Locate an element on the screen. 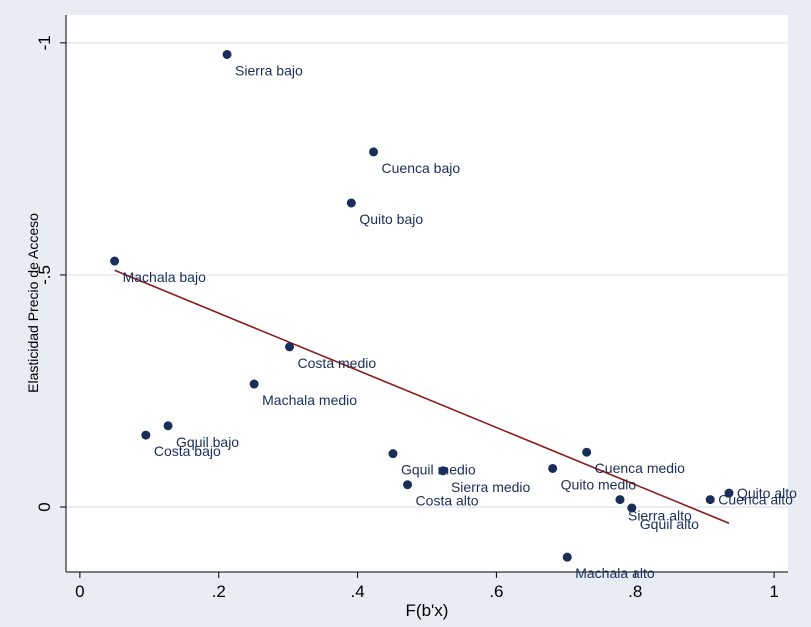 This screenshot has height=627, width=811. point-label: Cuenca bajo is located at coordinates (421, 168).